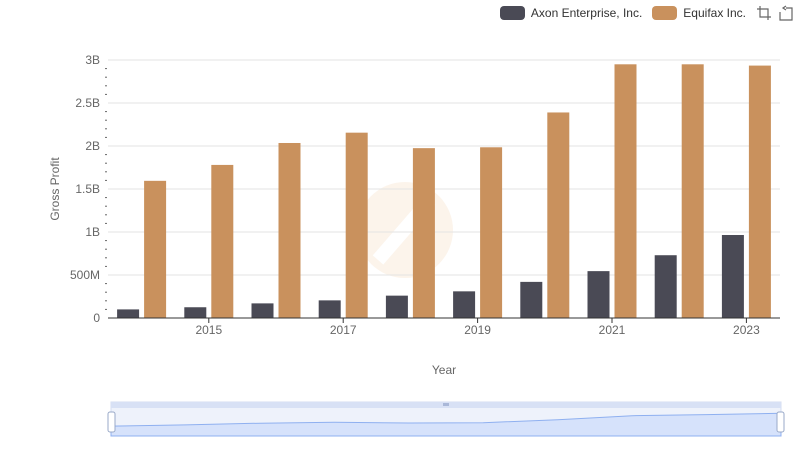  Describe the element at coordinates (612, 330) in the screenshot. I see `x-tick-label: 2021` at that location.